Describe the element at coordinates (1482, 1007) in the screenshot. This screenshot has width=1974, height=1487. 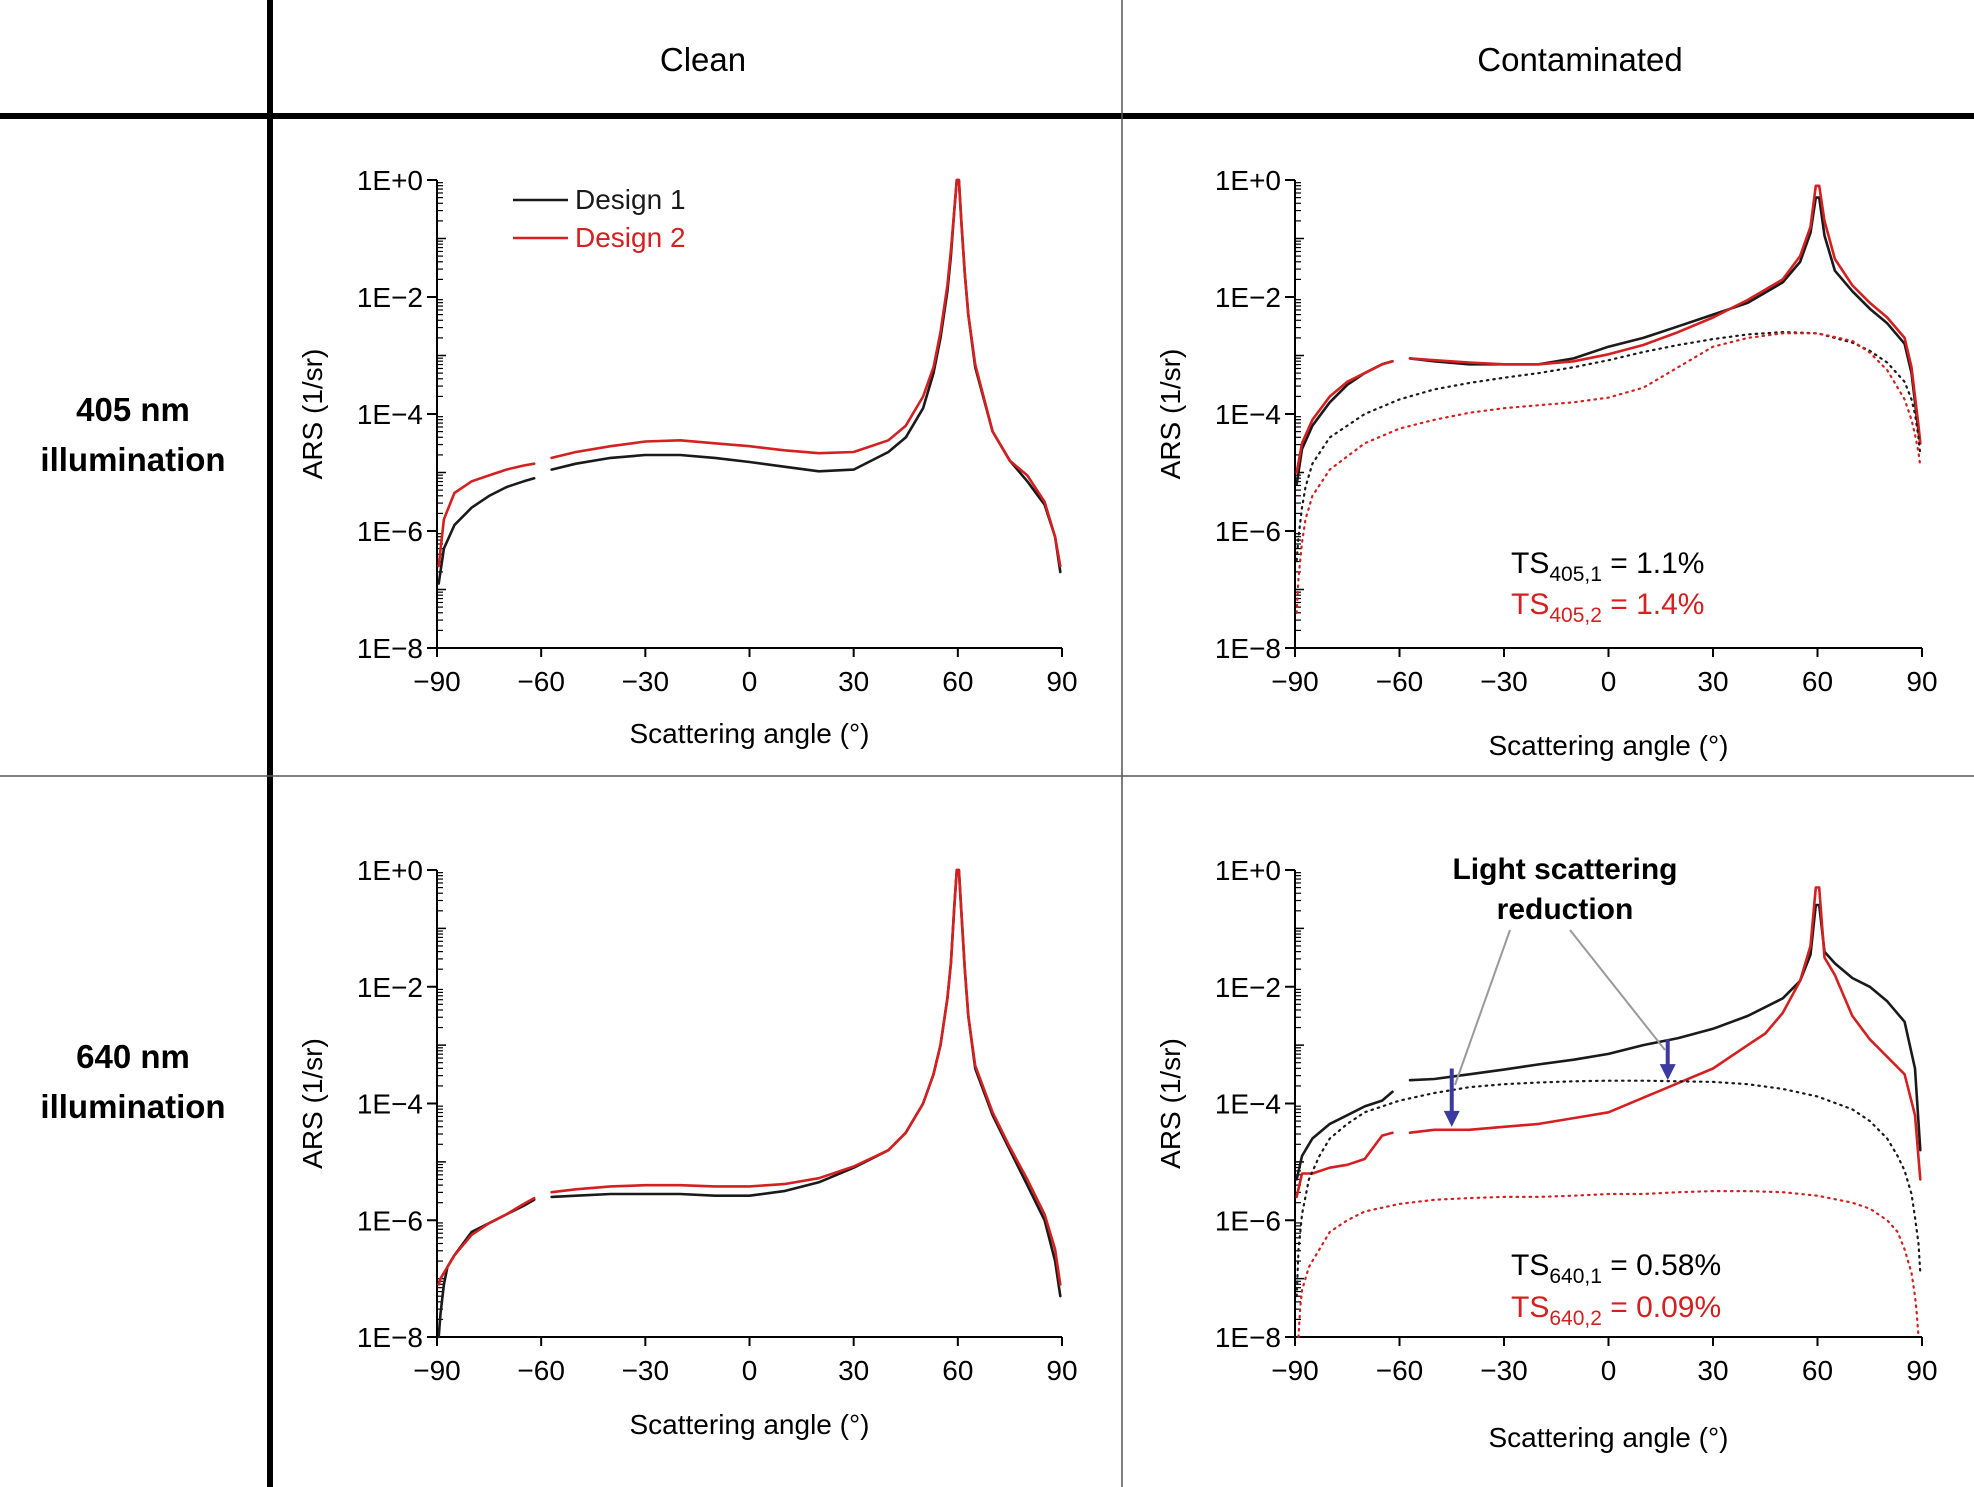
I see `callout-pointer-left` at that location.